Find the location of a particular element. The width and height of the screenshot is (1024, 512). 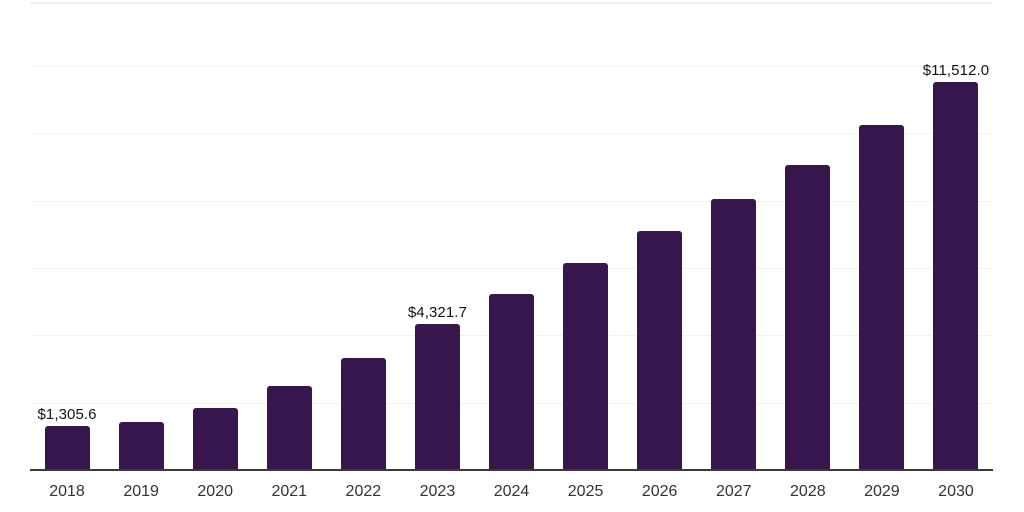

bar-2018 is located at coordinates (67, 448).